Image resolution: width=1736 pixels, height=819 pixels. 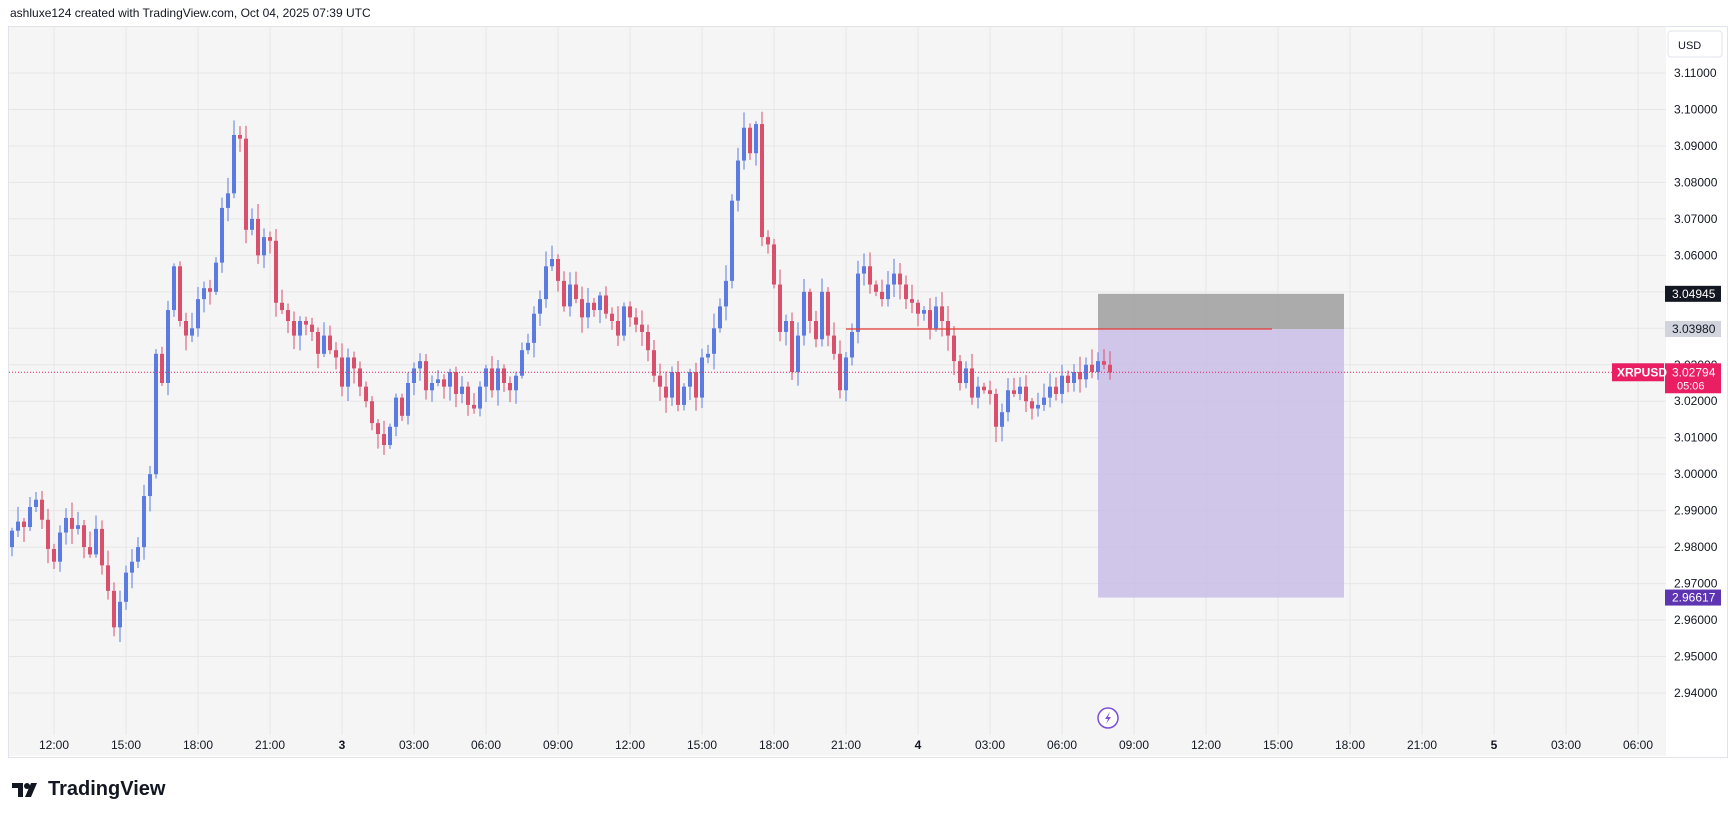 I want to click on y-tick-label: 3.07000, so click(x=1696, y=219).